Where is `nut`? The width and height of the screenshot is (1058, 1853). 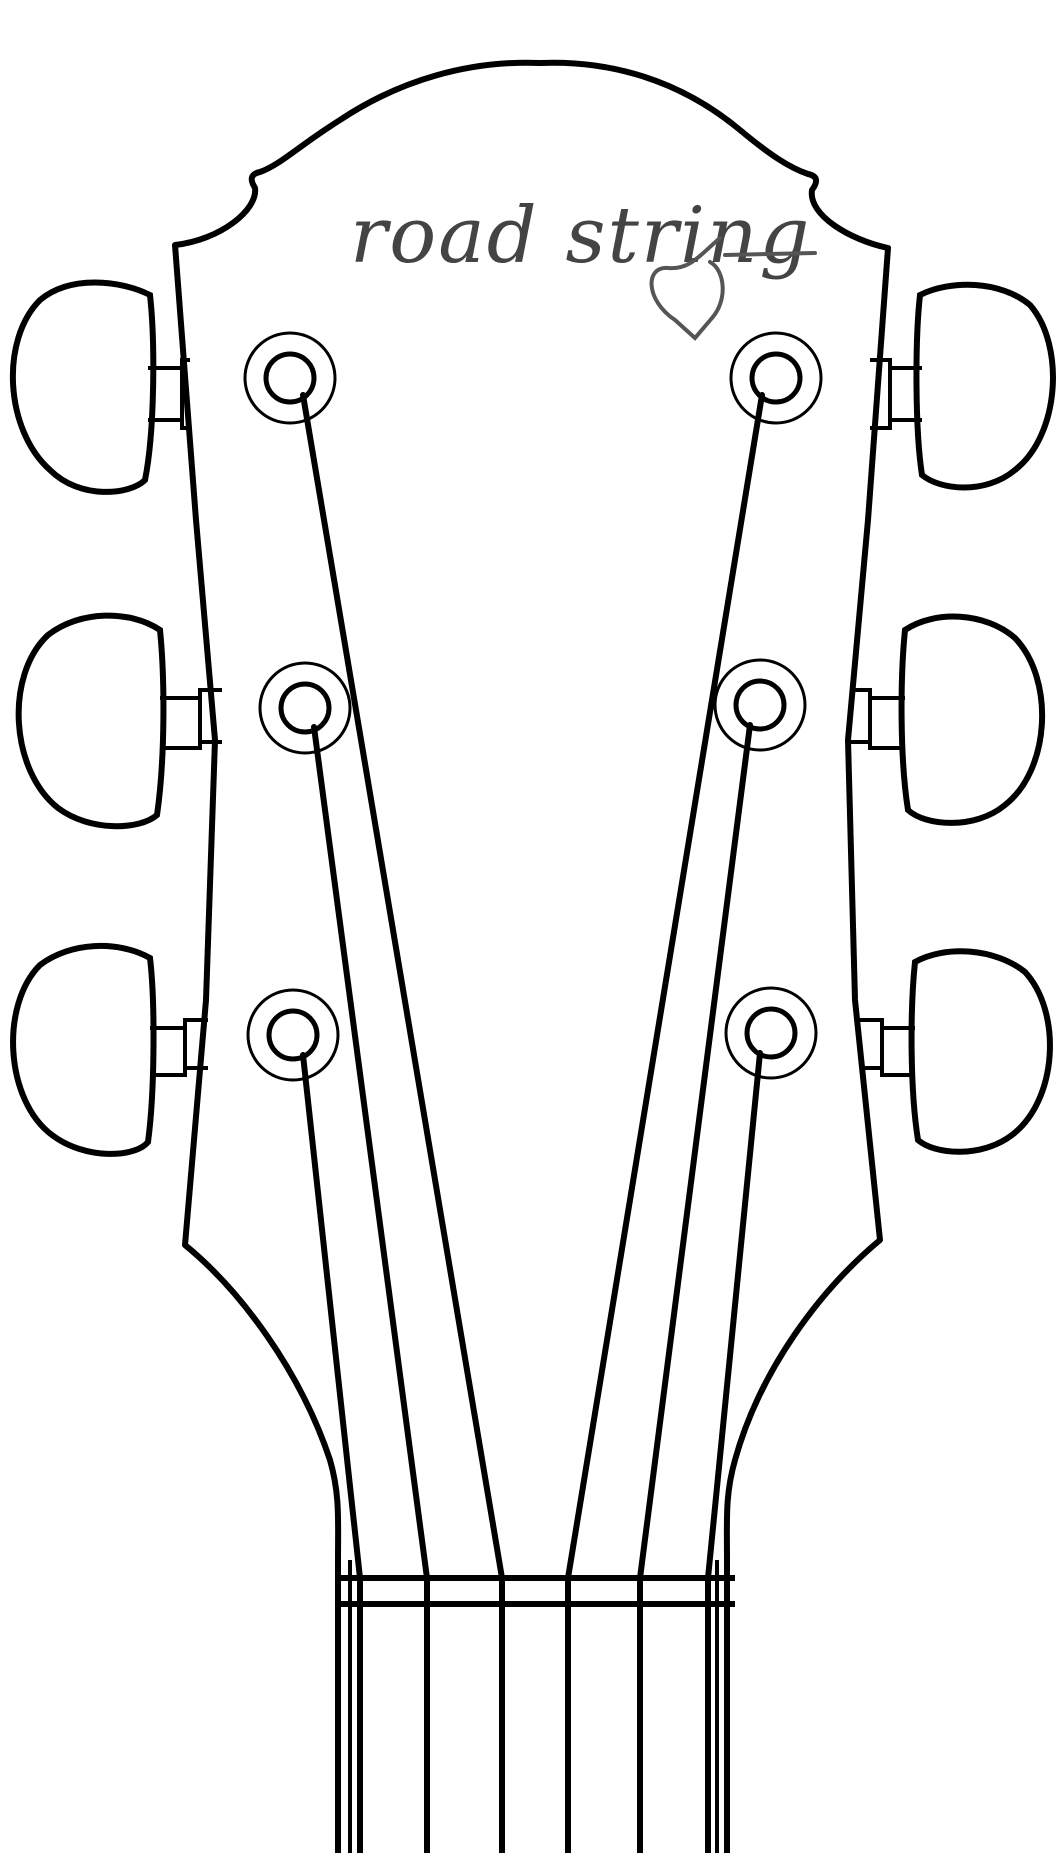
nut is located at coordinates (536, 1591).